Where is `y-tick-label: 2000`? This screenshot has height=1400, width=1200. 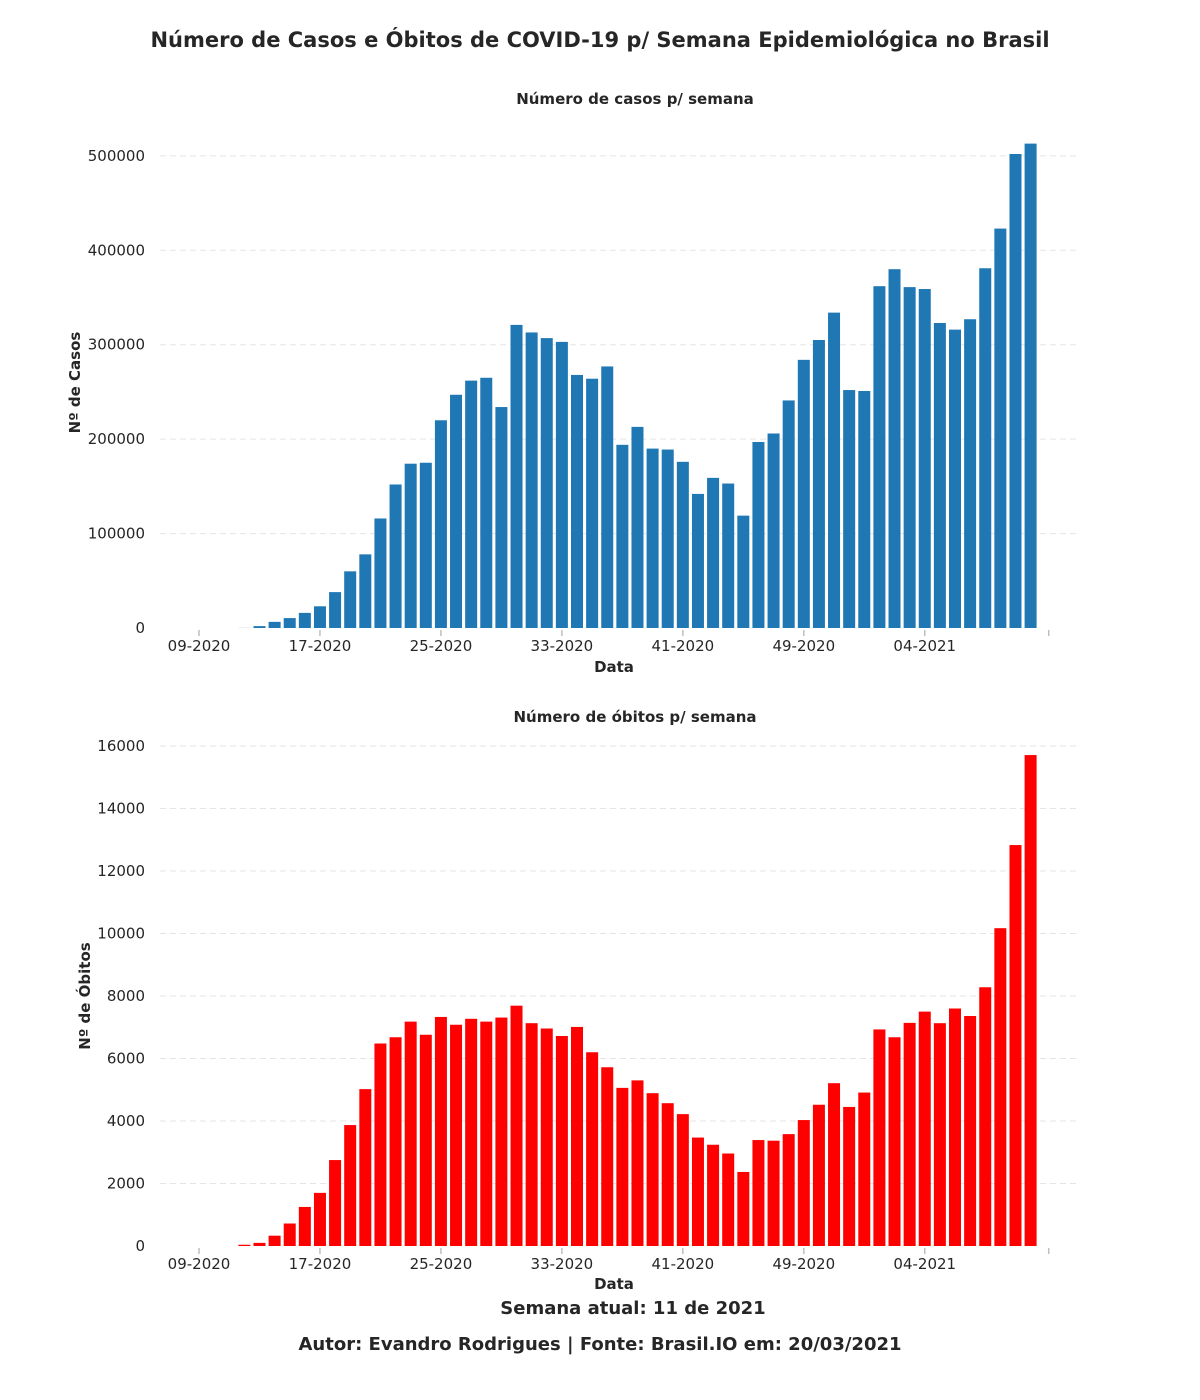 y-tick-label: 2000 is located at coordinates (126, 1184).